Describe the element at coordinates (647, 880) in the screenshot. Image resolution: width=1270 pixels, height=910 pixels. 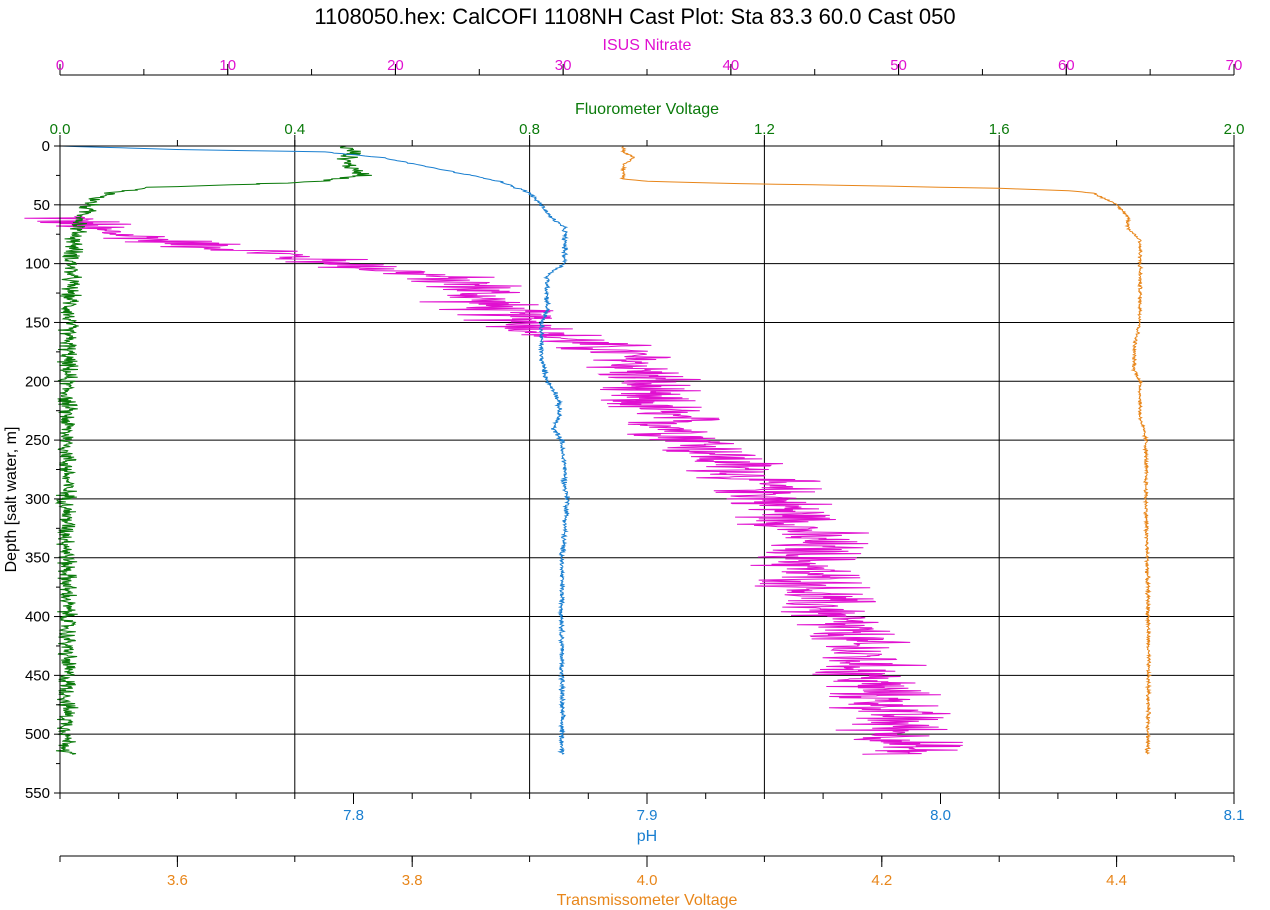
I see `trans-tick-label: 4.0` at that location.